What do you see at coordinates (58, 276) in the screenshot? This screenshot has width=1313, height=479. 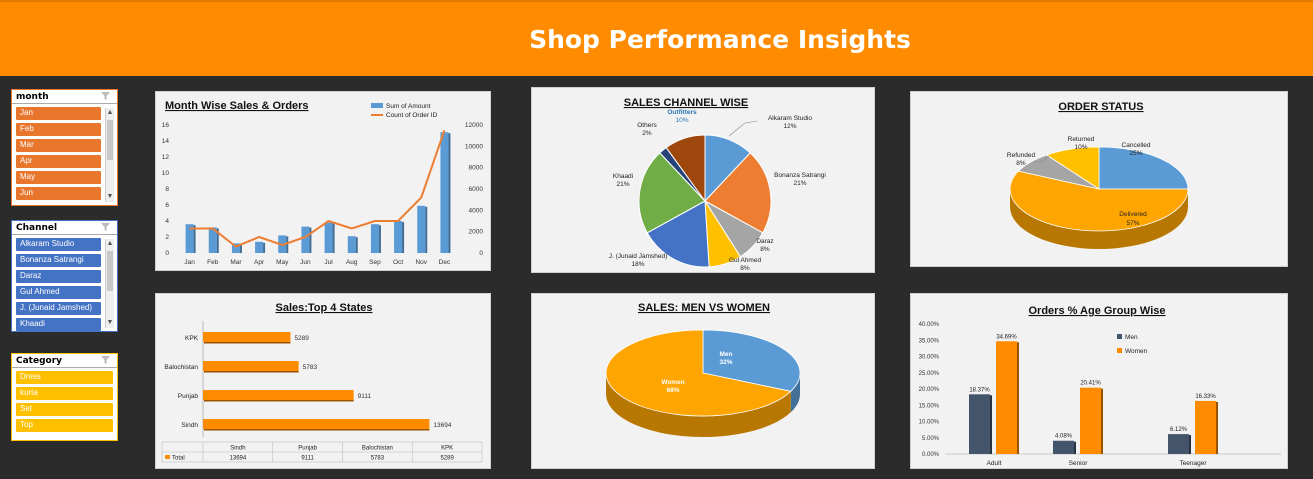 I see `slicer-item: Daraz` at bounding box center [58, 276].